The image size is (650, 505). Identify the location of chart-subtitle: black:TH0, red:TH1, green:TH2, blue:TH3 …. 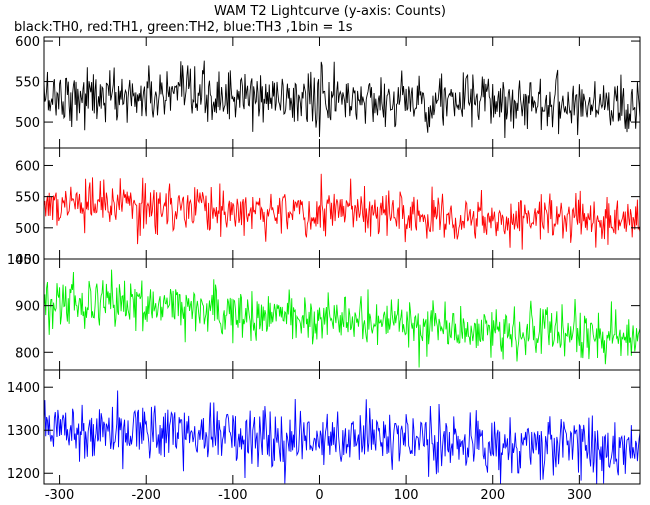
(183, 27).